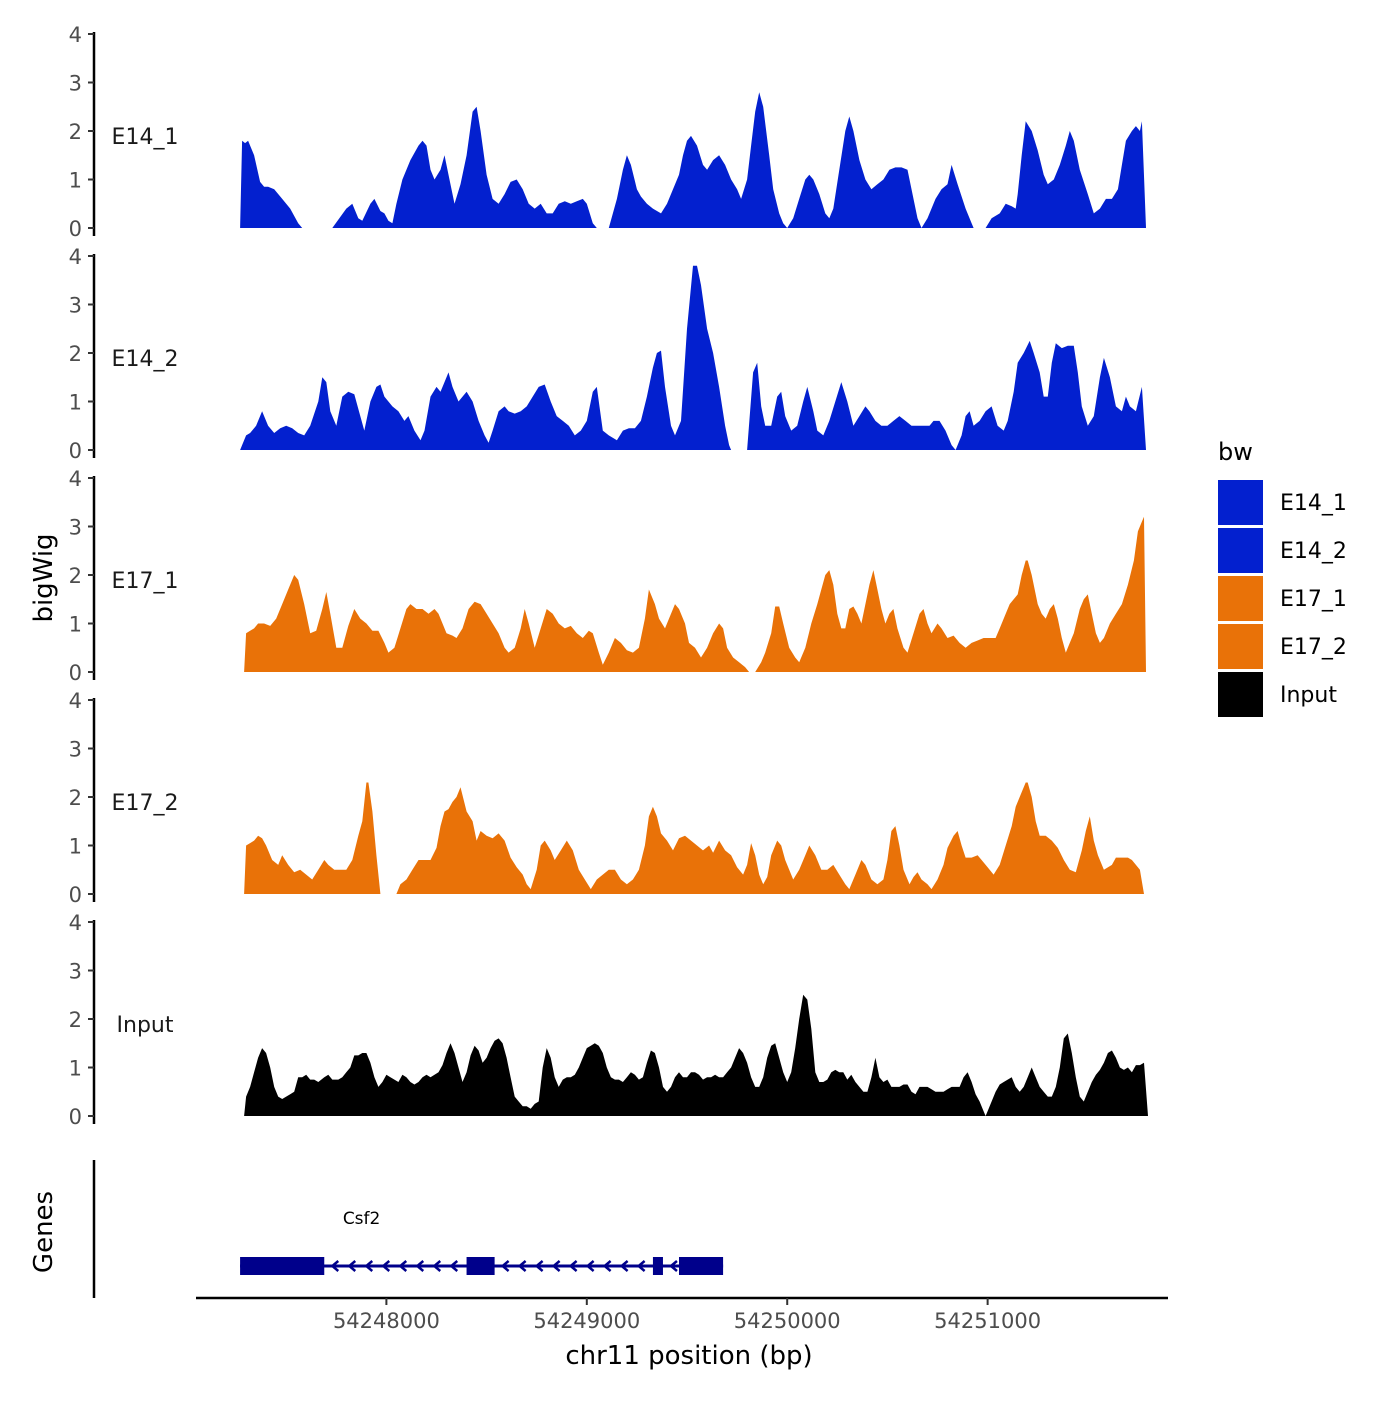  I want to click on legend-title: bw, so click(1235, 452).